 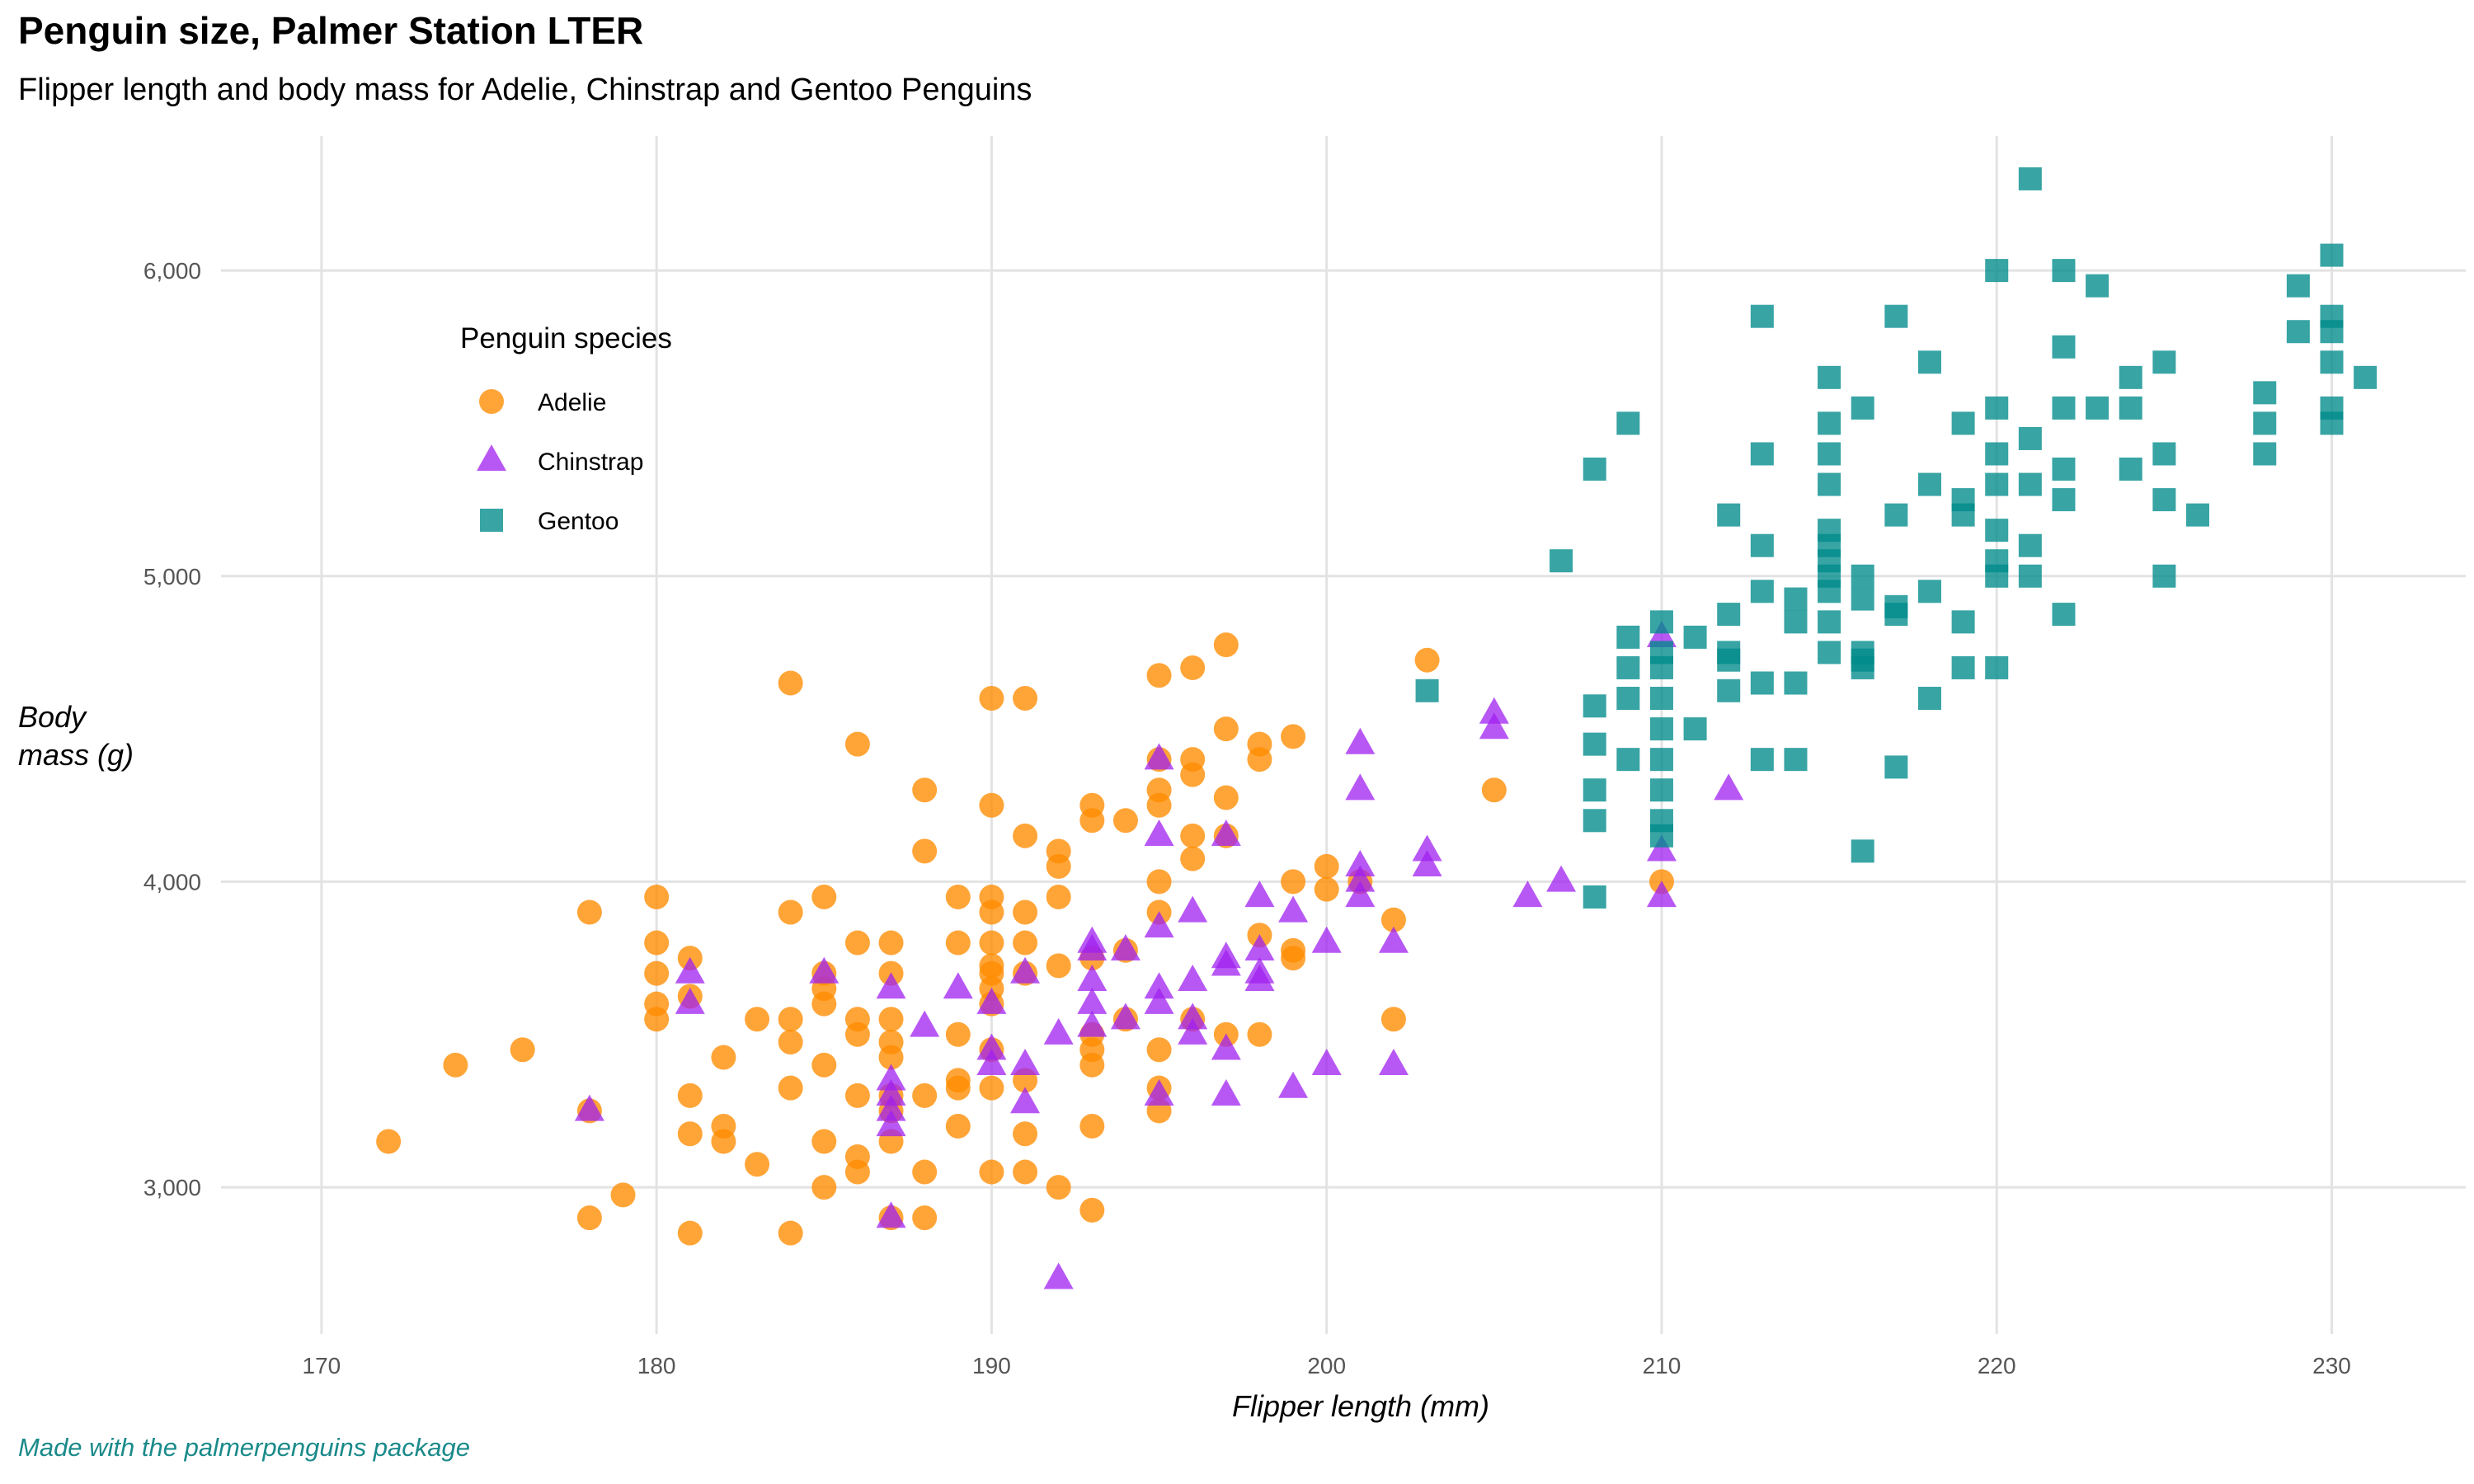 What do you see at coordinates (52, 717) in the screenshot?
I see `y-axis-label-line-1: Body` at bounding box center [52, 717].